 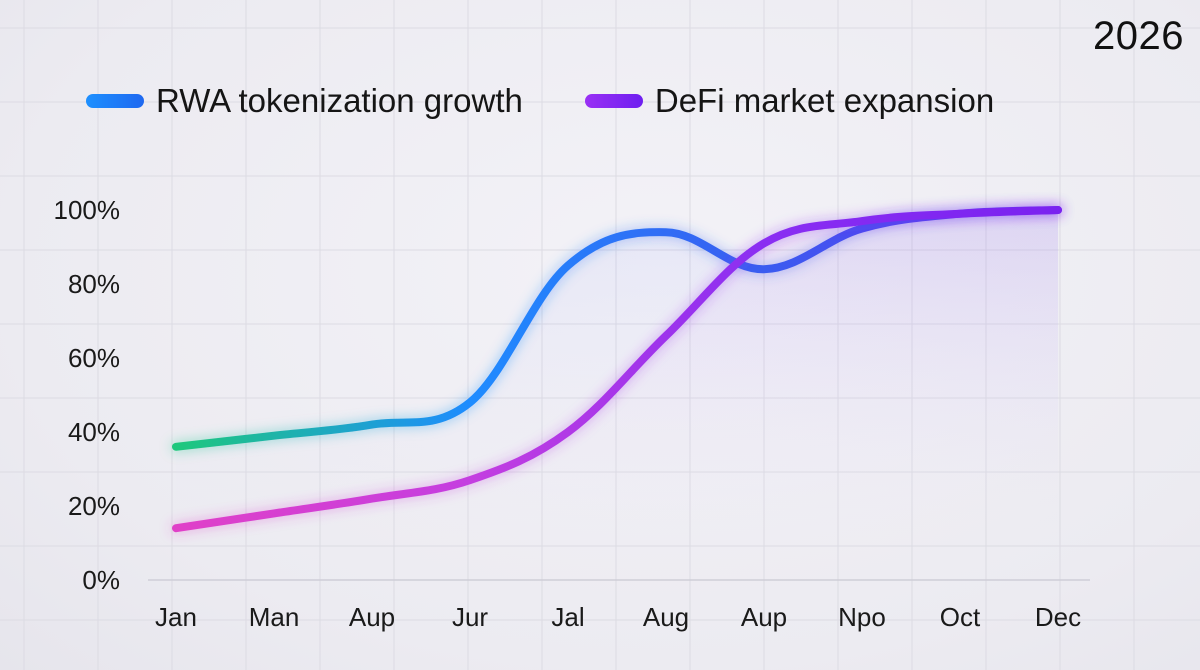 I want to click on x-tick-label: Oct, so click(x=960, y=617).